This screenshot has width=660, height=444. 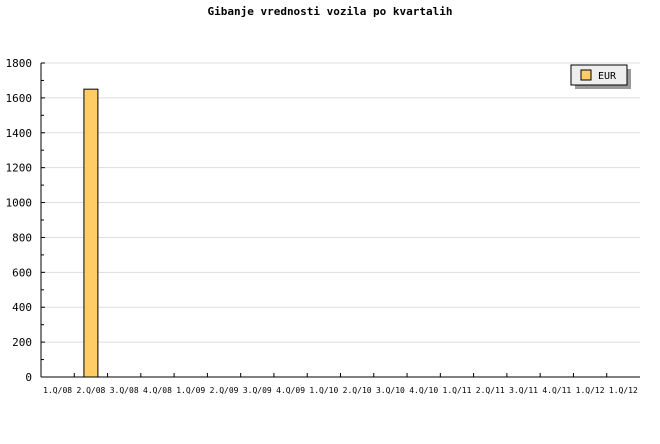 What do you see at coordinates (586, 75) in the screenshot?
I see `legend-swatch` at bounding box center [586, 75].